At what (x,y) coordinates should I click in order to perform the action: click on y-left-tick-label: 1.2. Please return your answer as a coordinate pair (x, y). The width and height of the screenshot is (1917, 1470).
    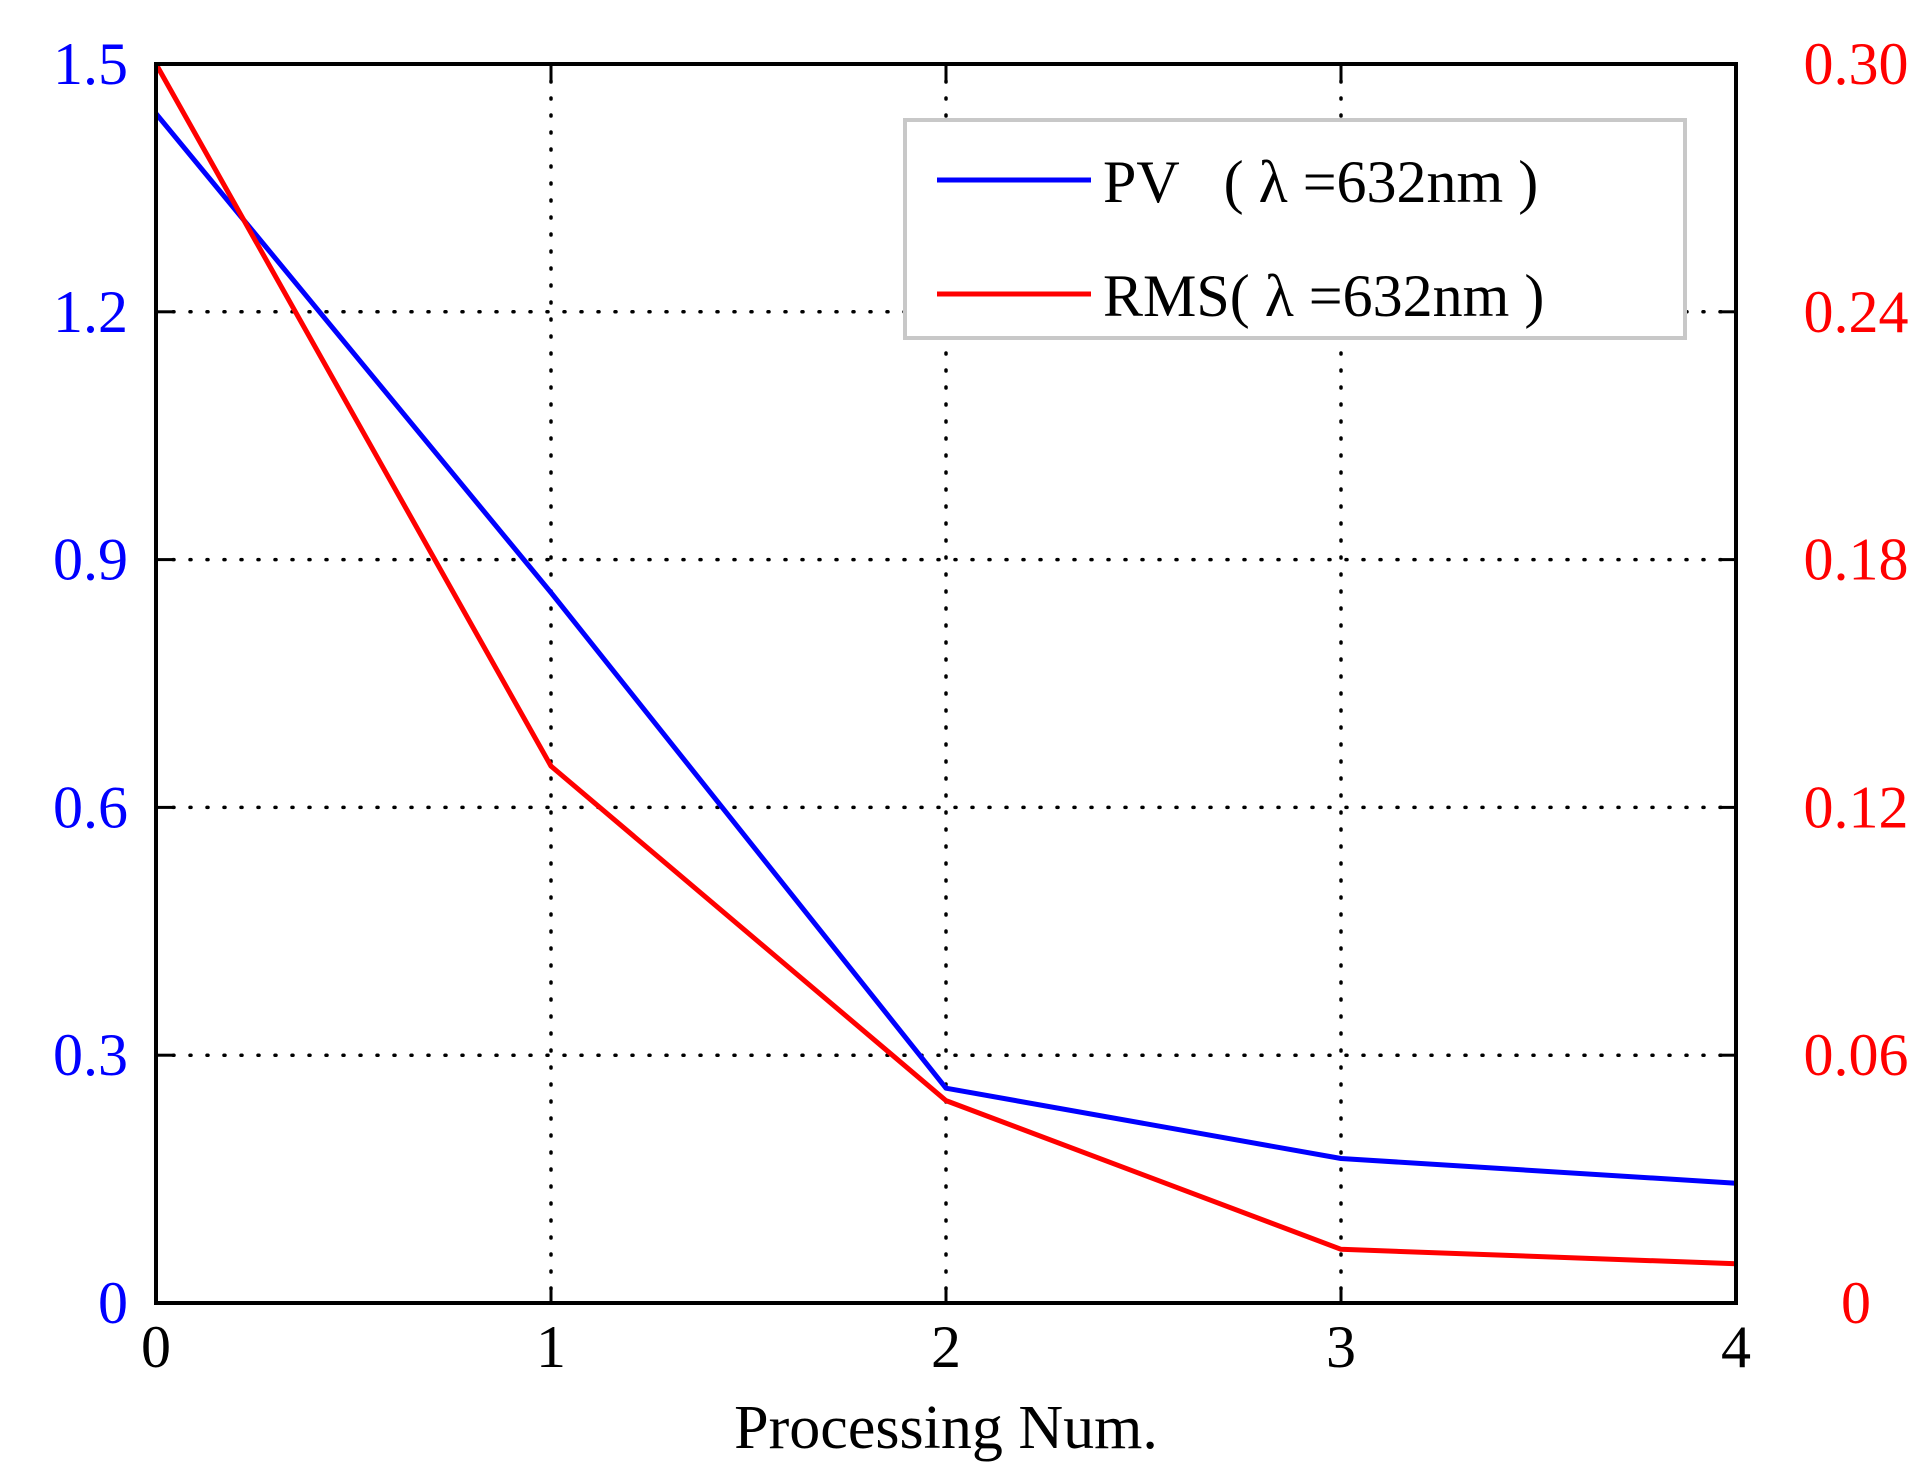
    Looking at the image, I should click on (90, 312).